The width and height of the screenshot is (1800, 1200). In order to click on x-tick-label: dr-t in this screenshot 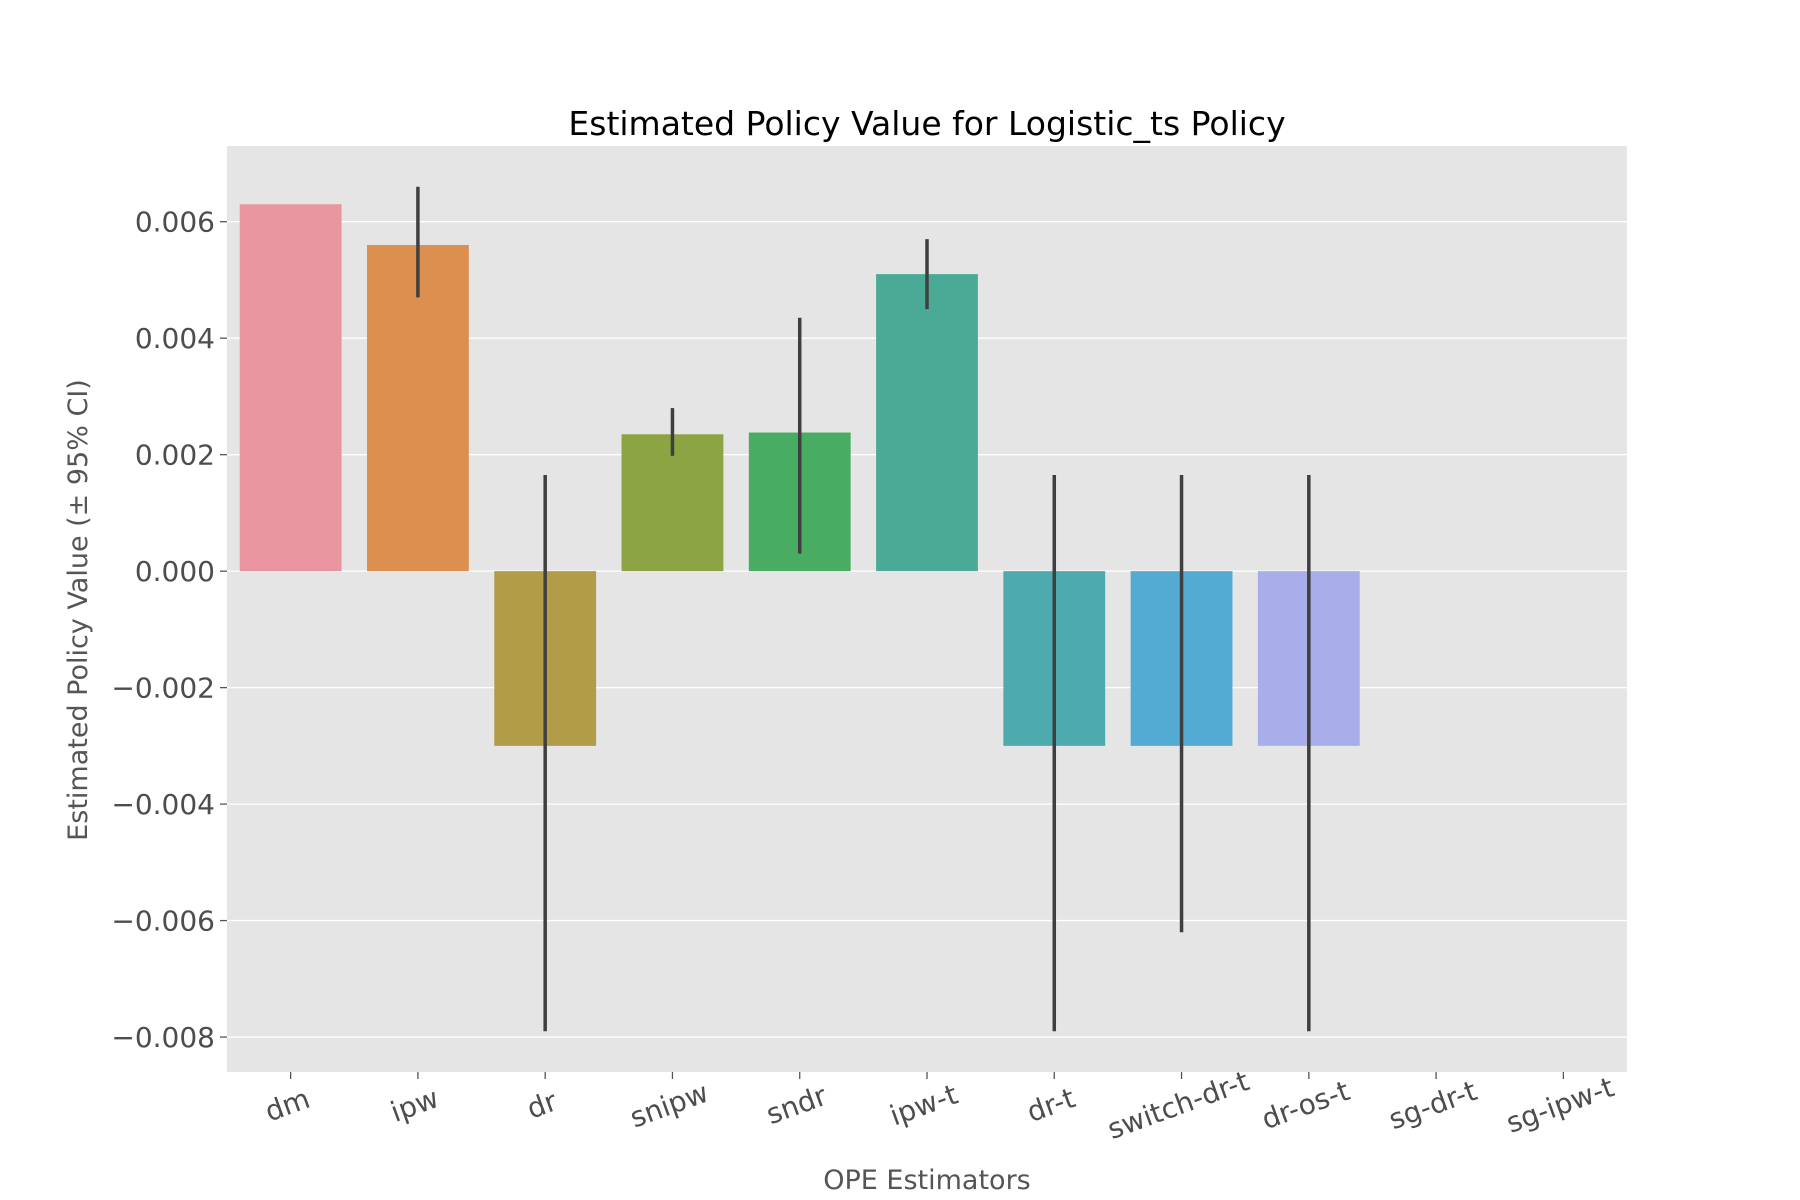, I will do `click(1051, 1105)`.